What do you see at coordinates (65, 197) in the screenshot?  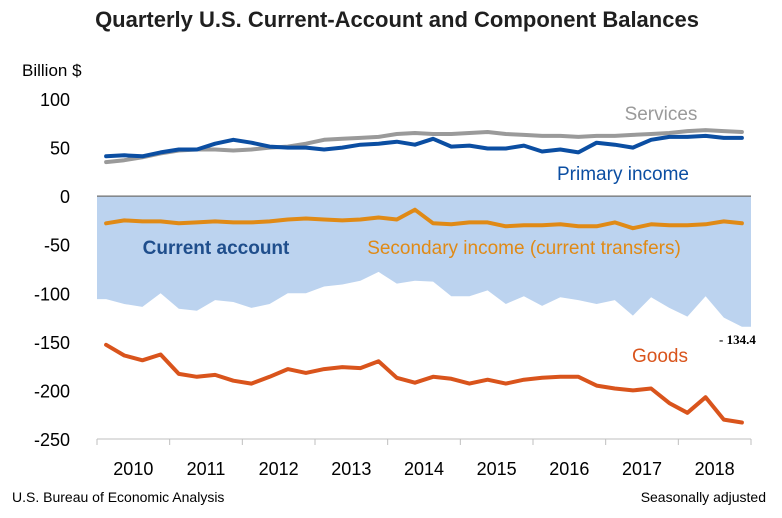 I see `y-tick-label: 0` at bounding box center [65, 197].